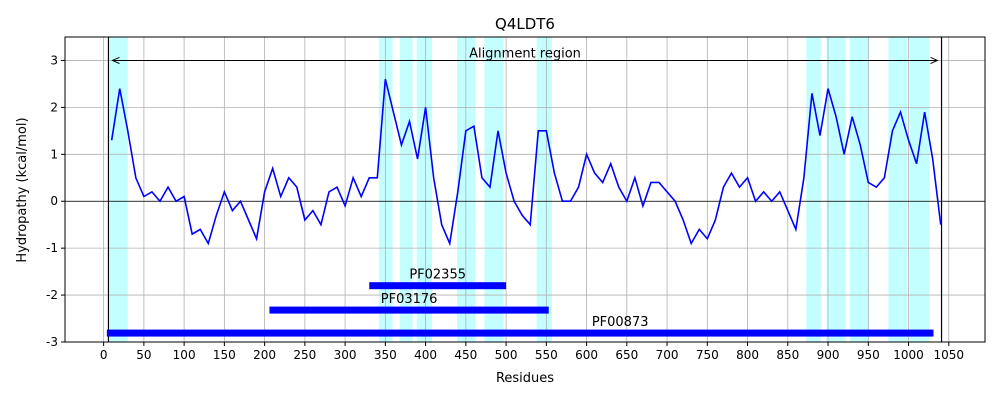 This screenshot has height=400, width=1000. What do you see at coordinates (787, 355) in the screenshot?
I see `x-tick-label: 850` at bounding box center [787, 355].